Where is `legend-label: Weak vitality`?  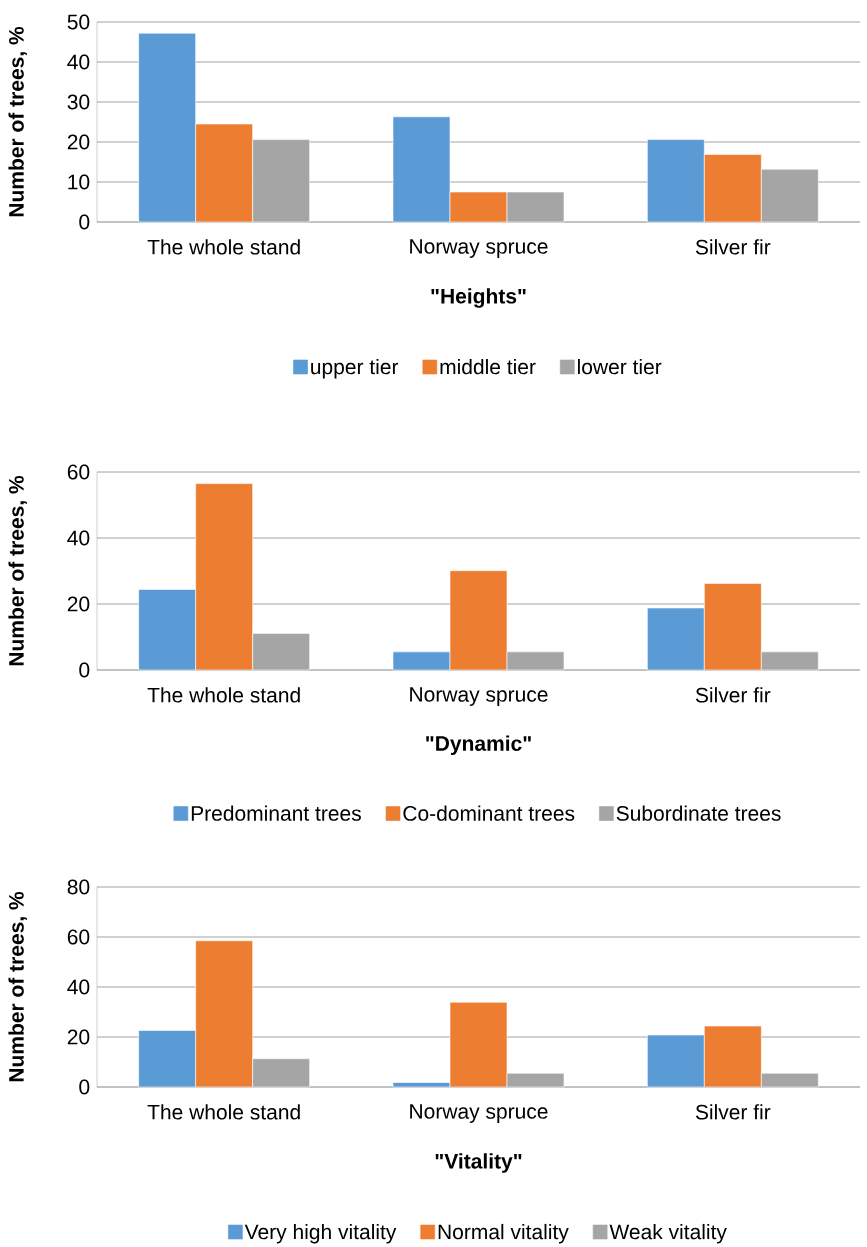 legend-label: Weak vitality is located at coordinates (668, 1233).